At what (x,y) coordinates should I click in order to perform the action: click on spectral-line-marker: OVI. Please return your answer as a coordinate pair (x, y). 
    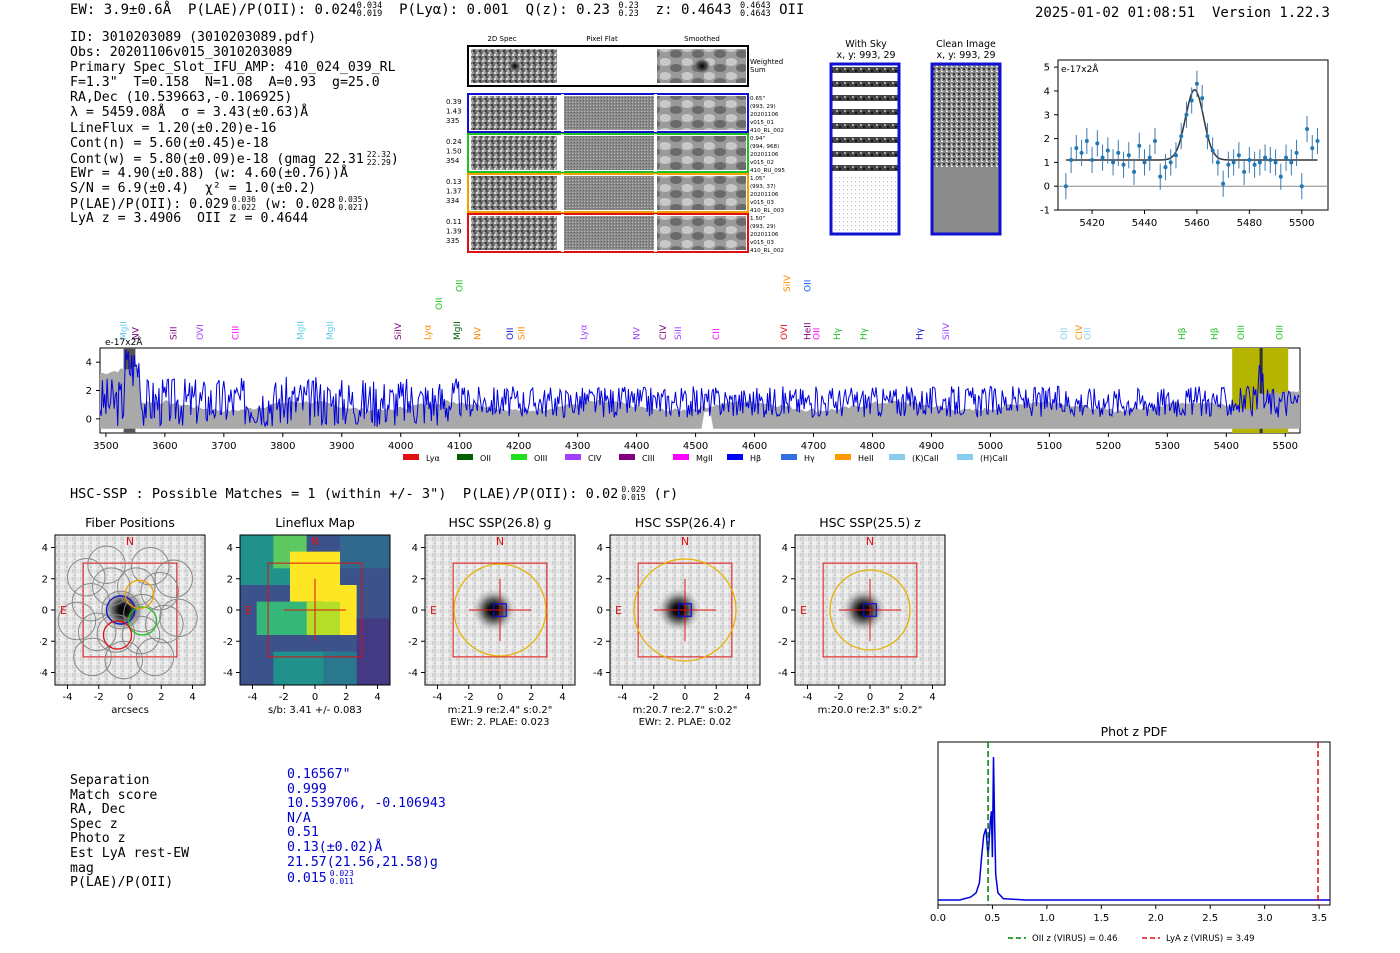
    Looking at the image, I should click on (785, 332).